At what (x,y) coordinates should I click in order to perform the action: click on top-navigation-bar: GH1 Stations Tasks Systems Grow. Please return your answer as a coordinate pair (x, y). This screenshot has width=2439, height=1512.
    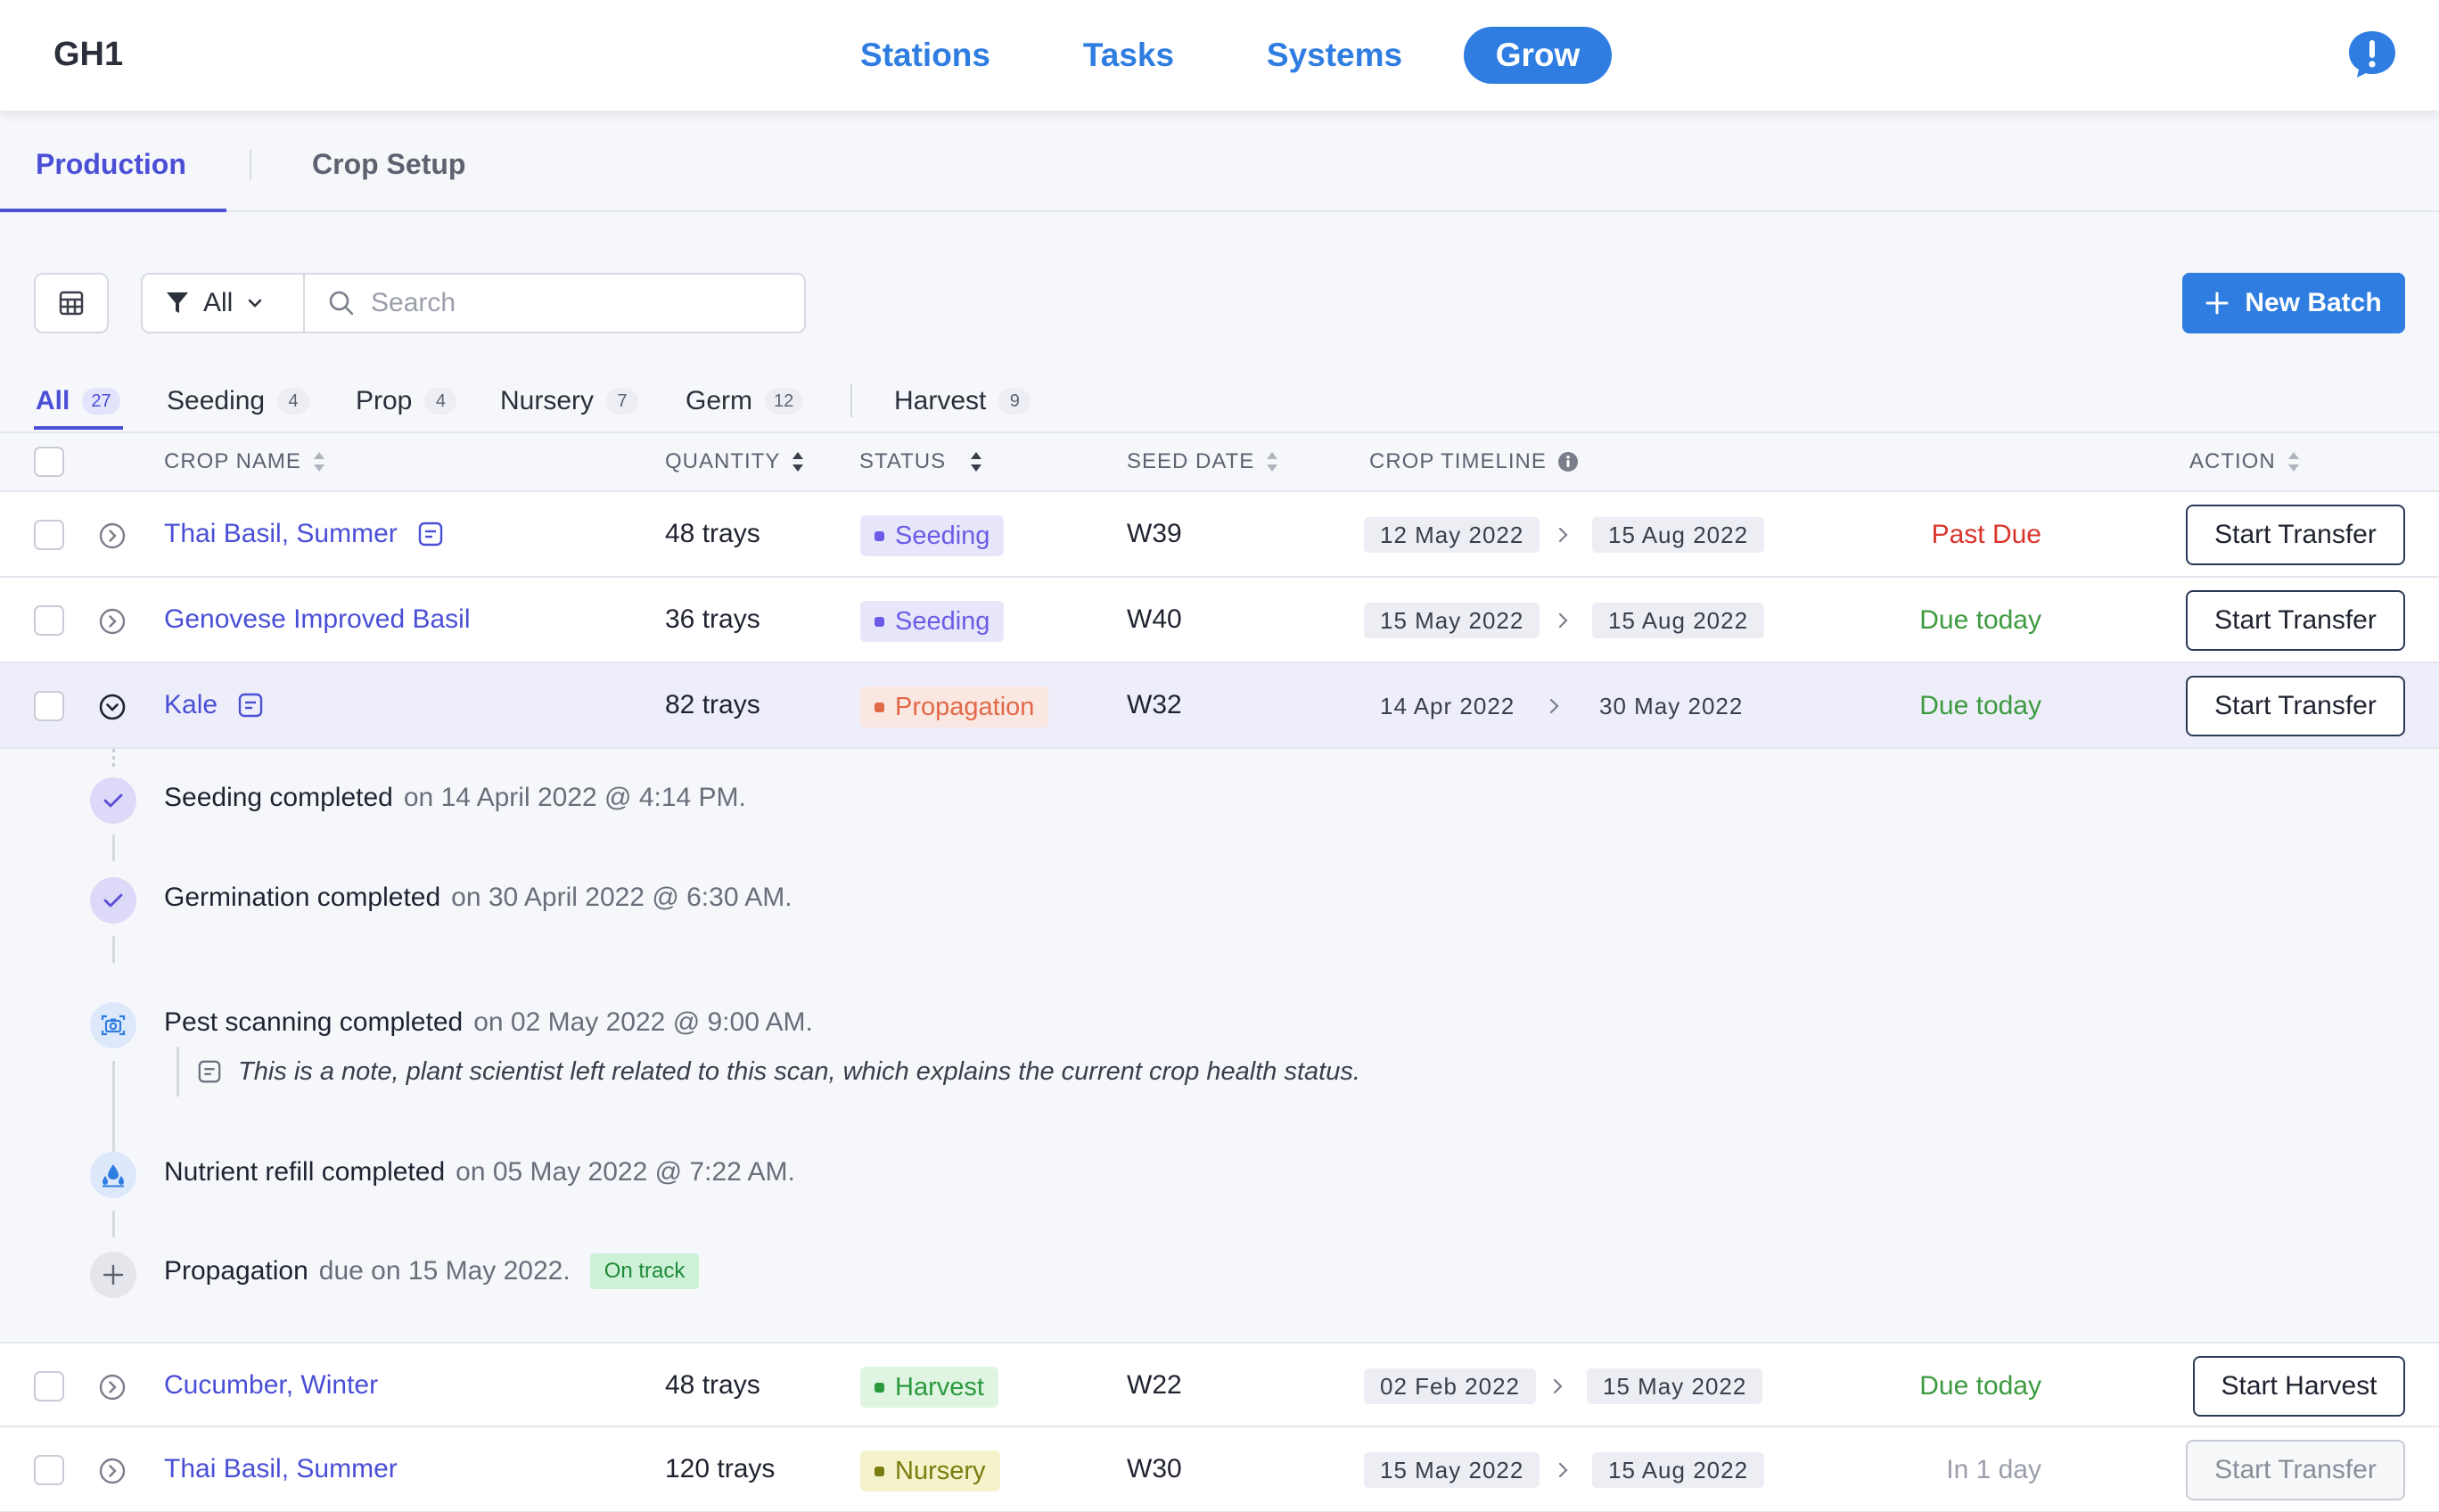
    Looking at the image, I should click on (1219, 55).